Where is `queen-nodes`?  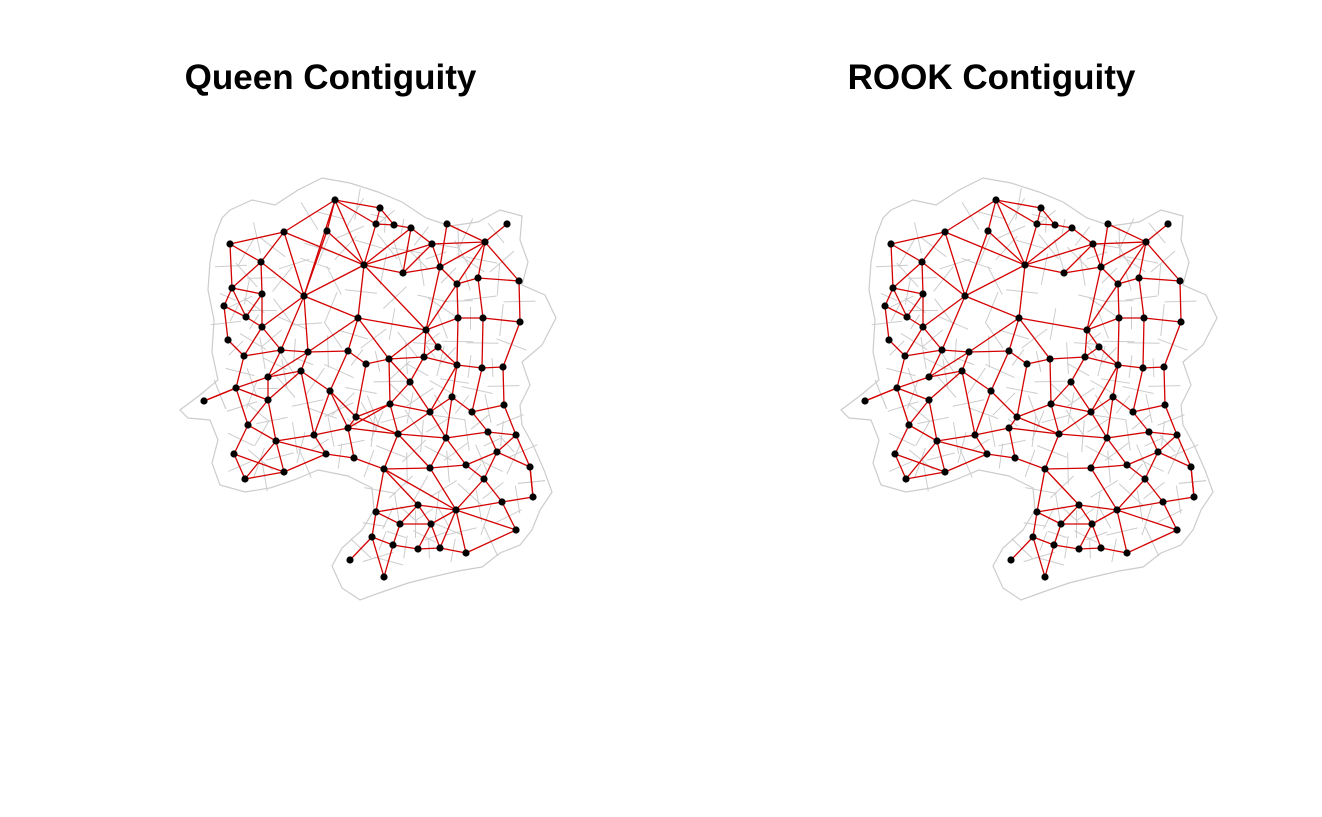
queen-nodes is located at coordinates (368, 388).